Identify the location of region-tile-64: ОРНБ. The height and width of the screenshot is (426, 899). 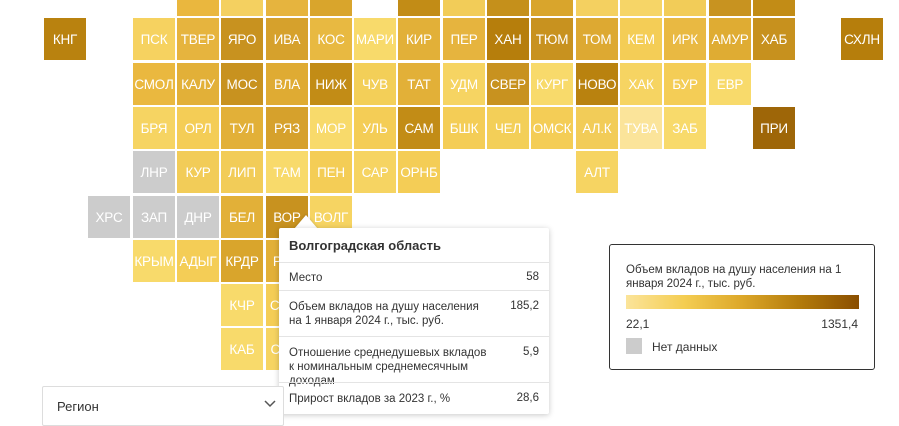
(419, 172).